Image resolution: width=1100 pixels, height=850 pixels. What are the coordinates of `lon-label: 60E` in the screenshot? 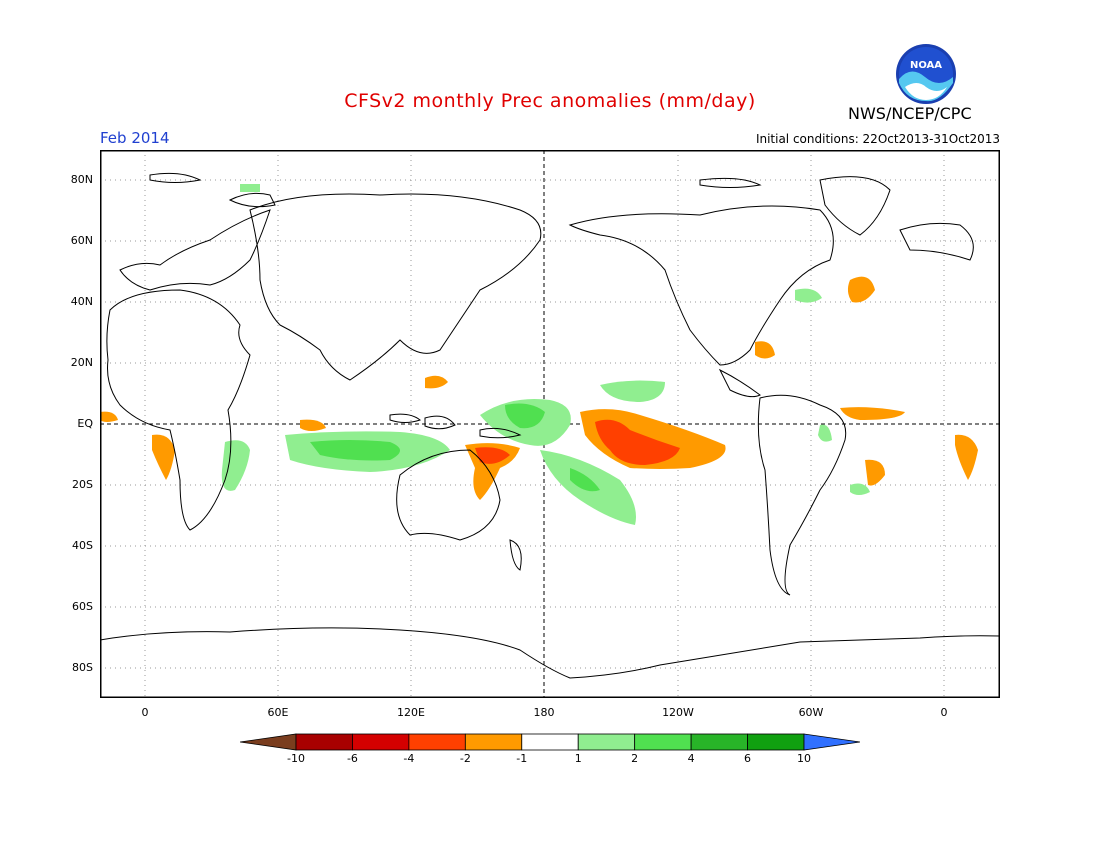 It's located at (278, 712).